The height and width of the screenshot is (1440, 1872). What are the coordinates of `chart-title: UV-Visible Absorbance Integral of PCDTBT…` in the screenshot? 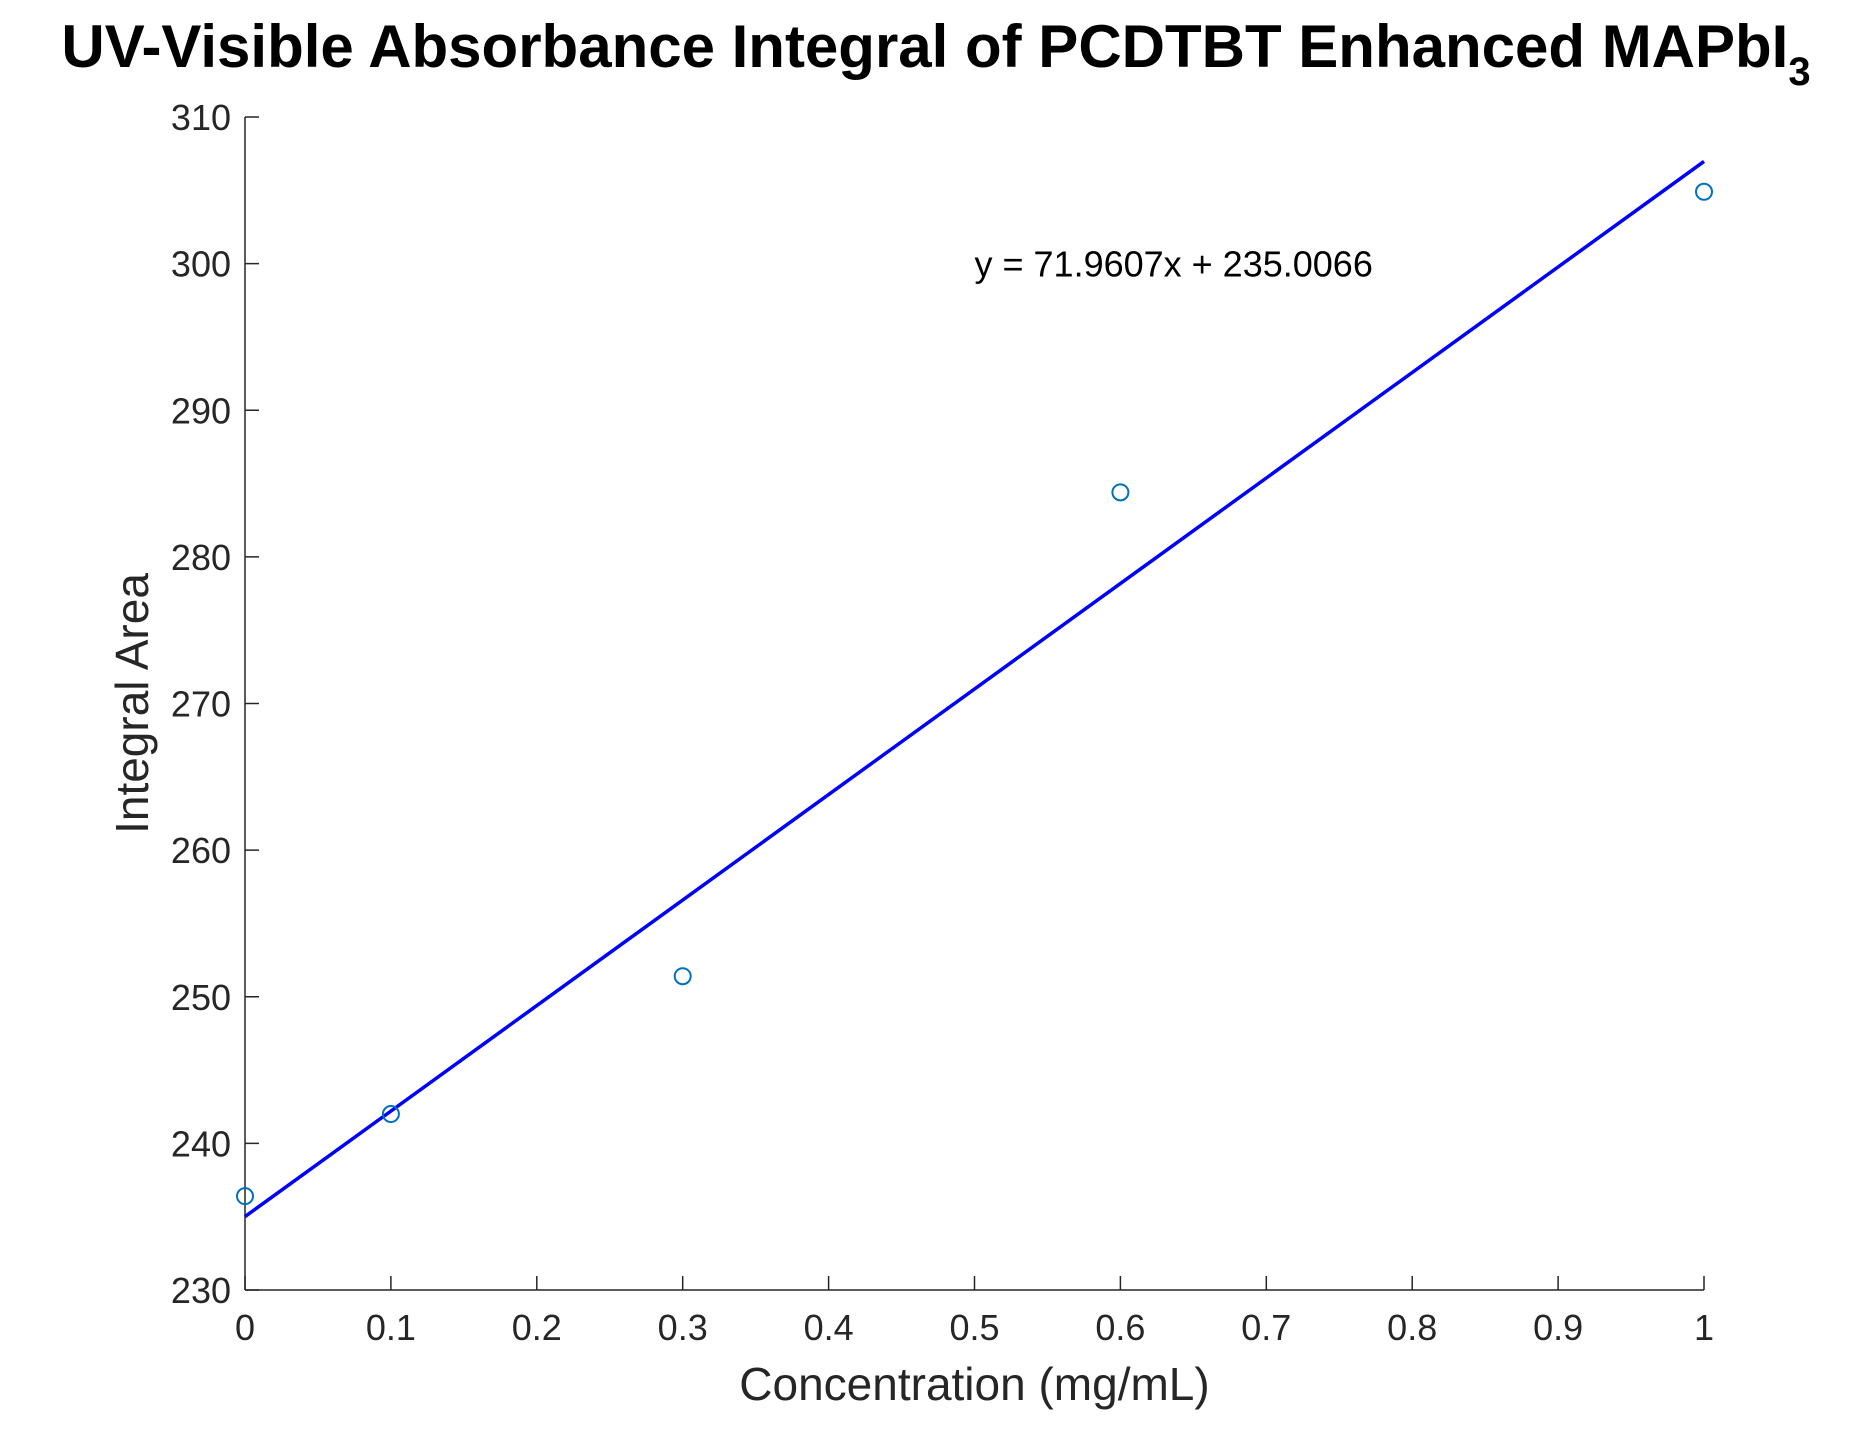 It's located at (936, 53).